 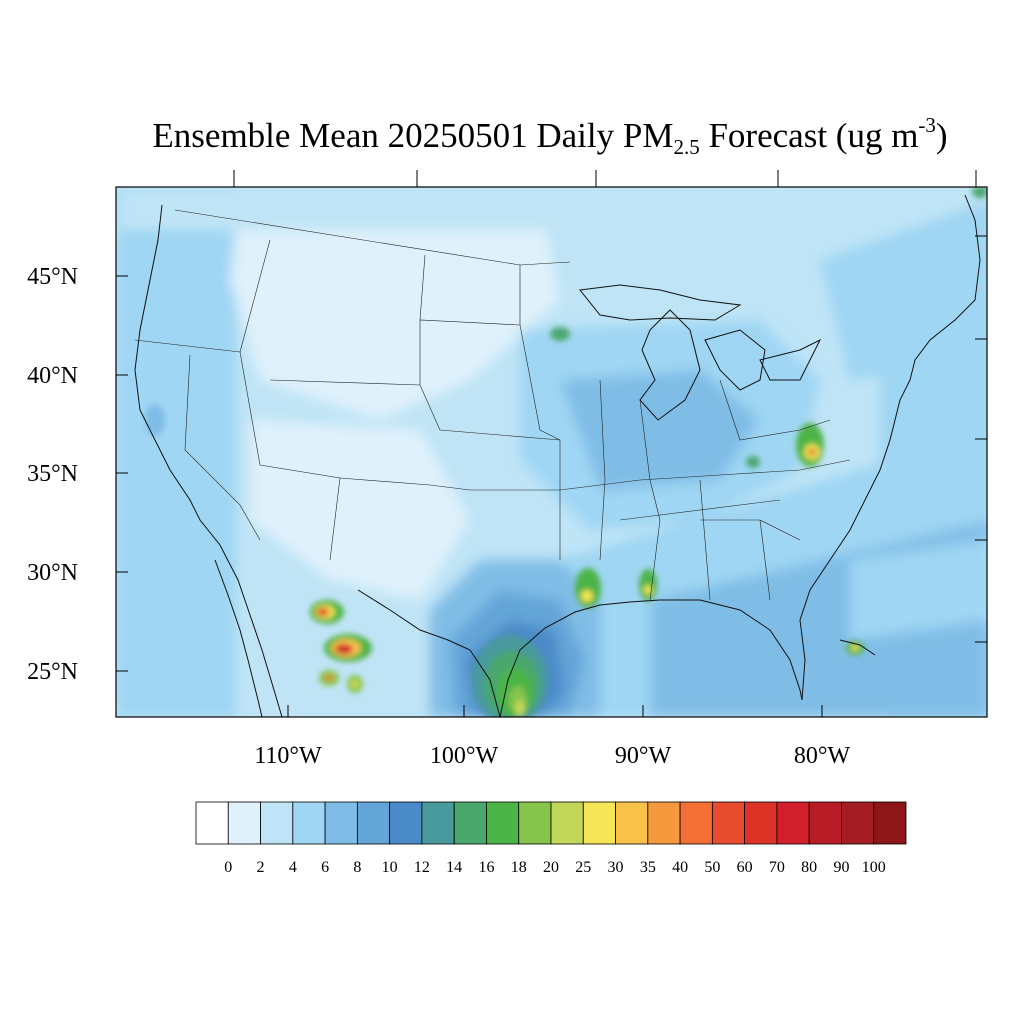 What do you see at coordinates (686, 147) in the screenshot?
I see `title-subscript: 2.5` at bounding box center [686, 147].